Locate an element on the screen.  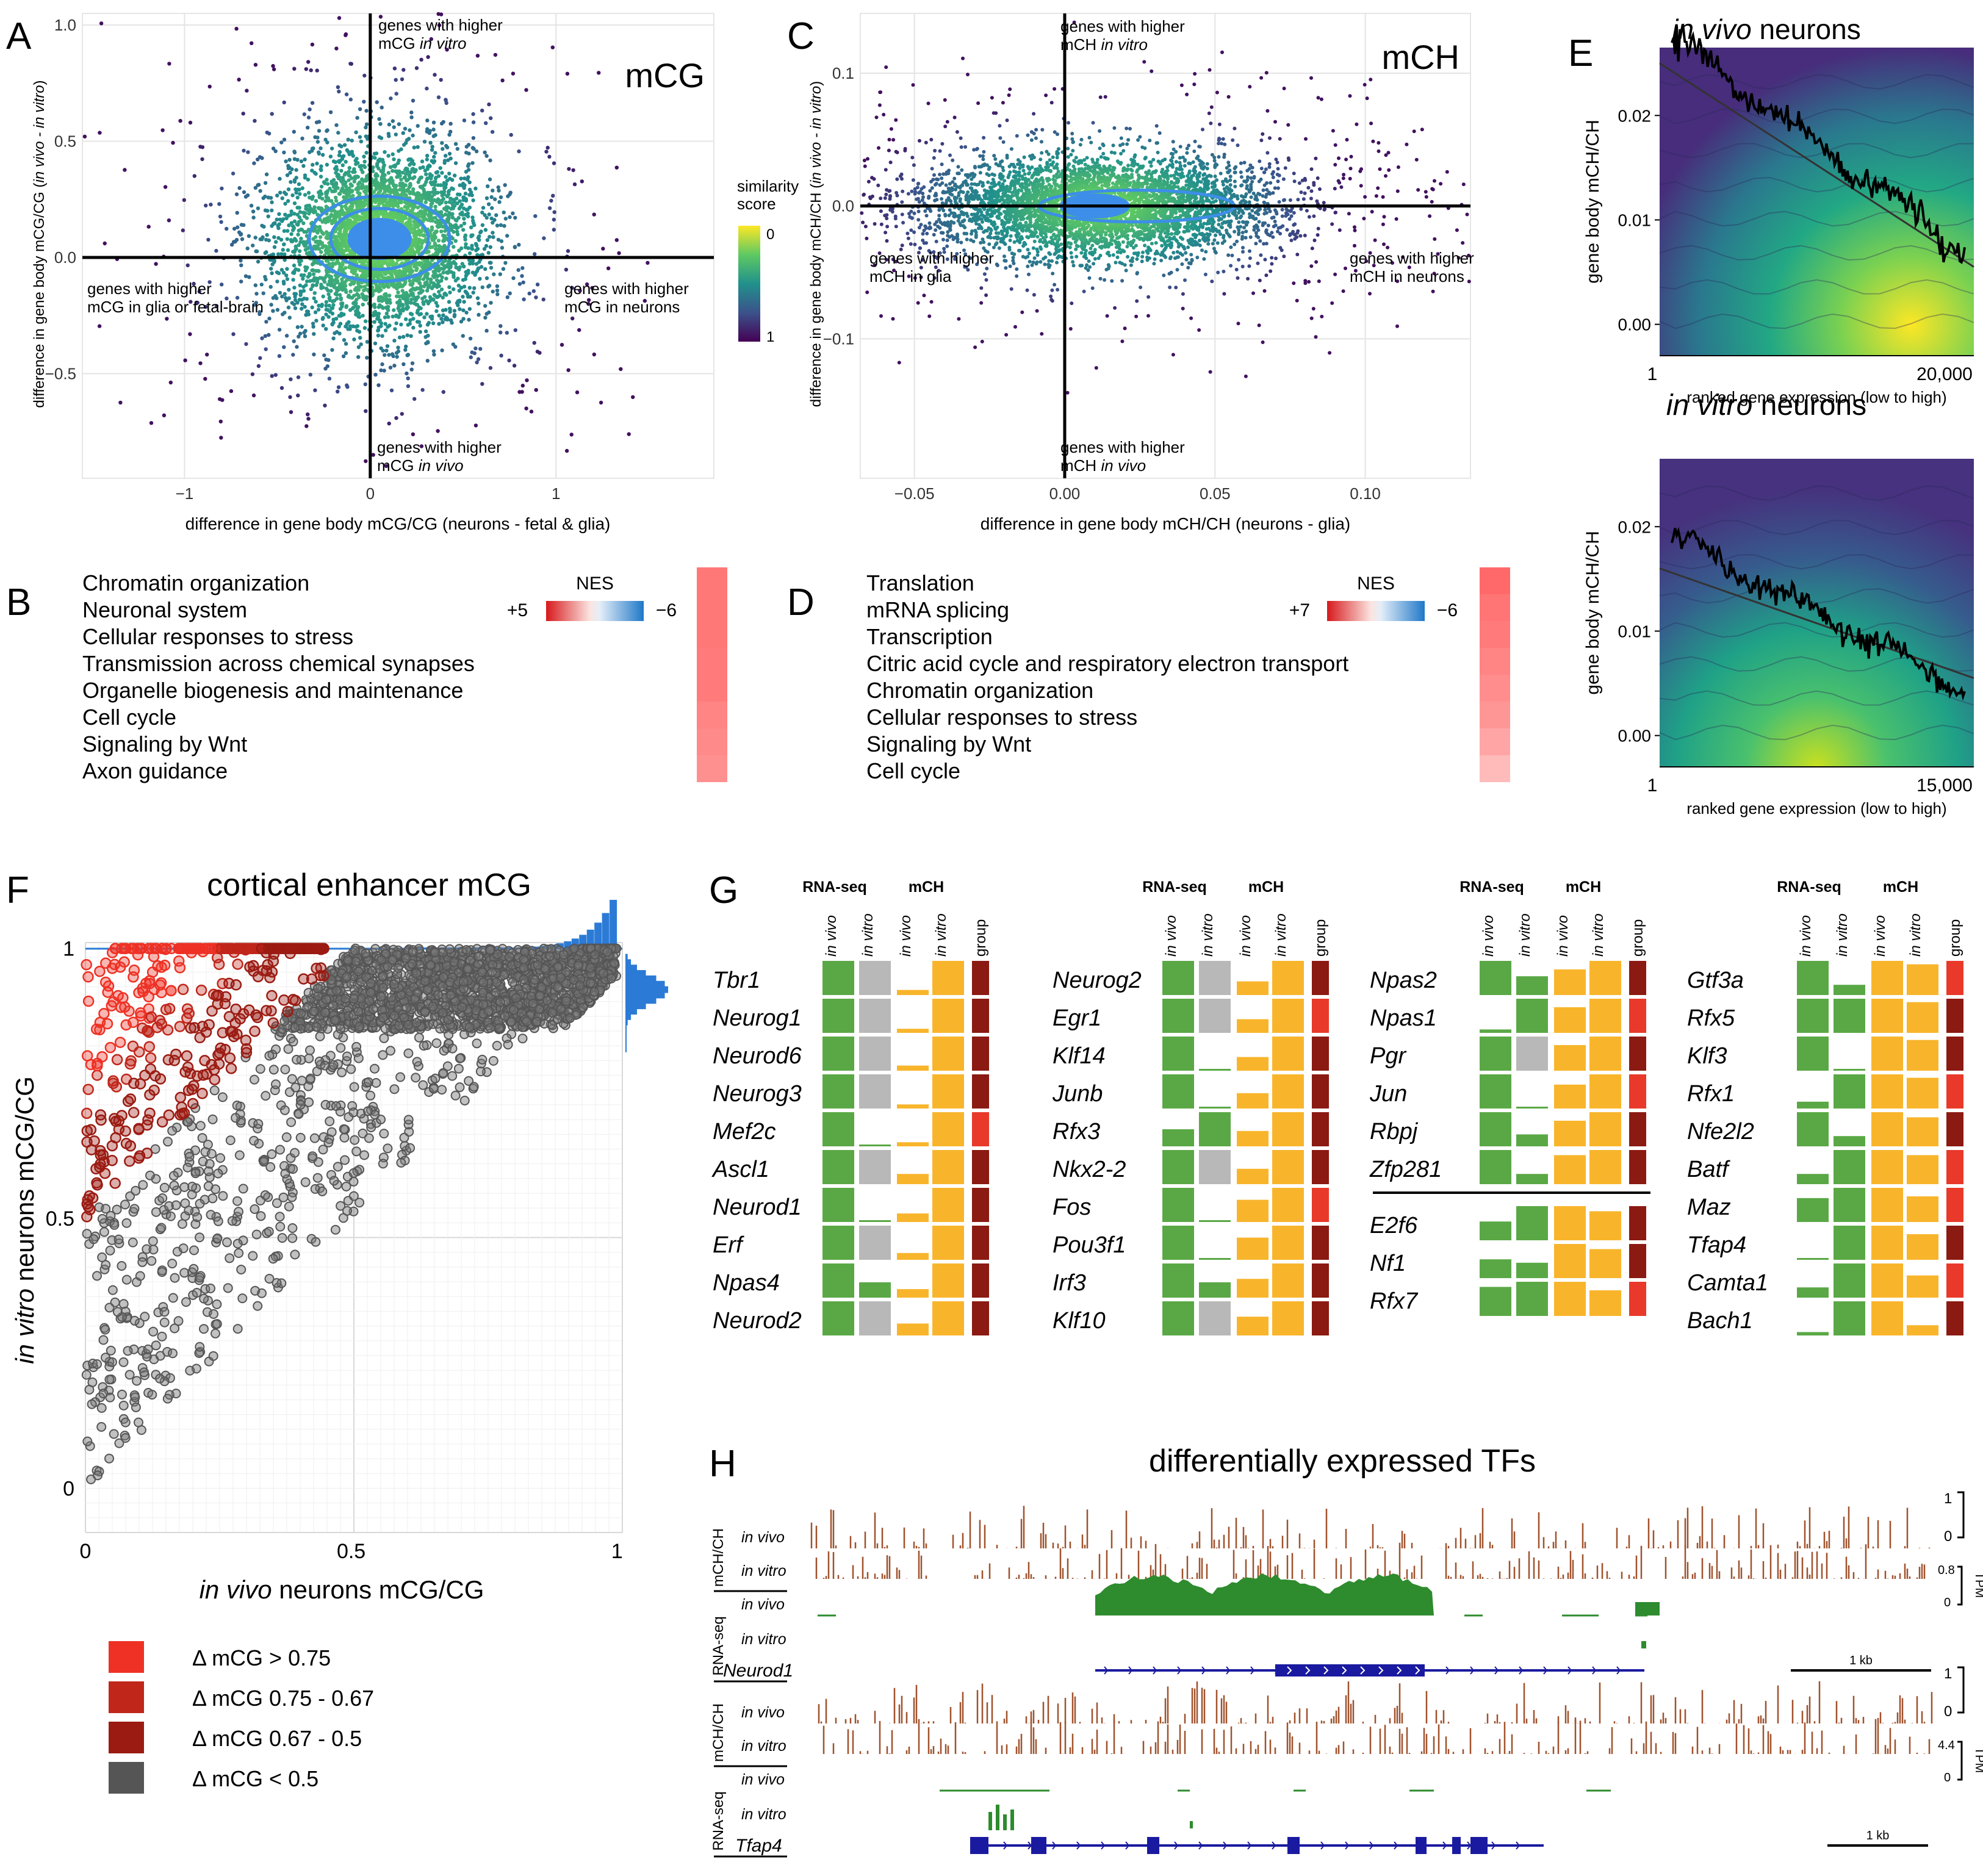
similarity-colorbar is located at coordinates (749, 284).